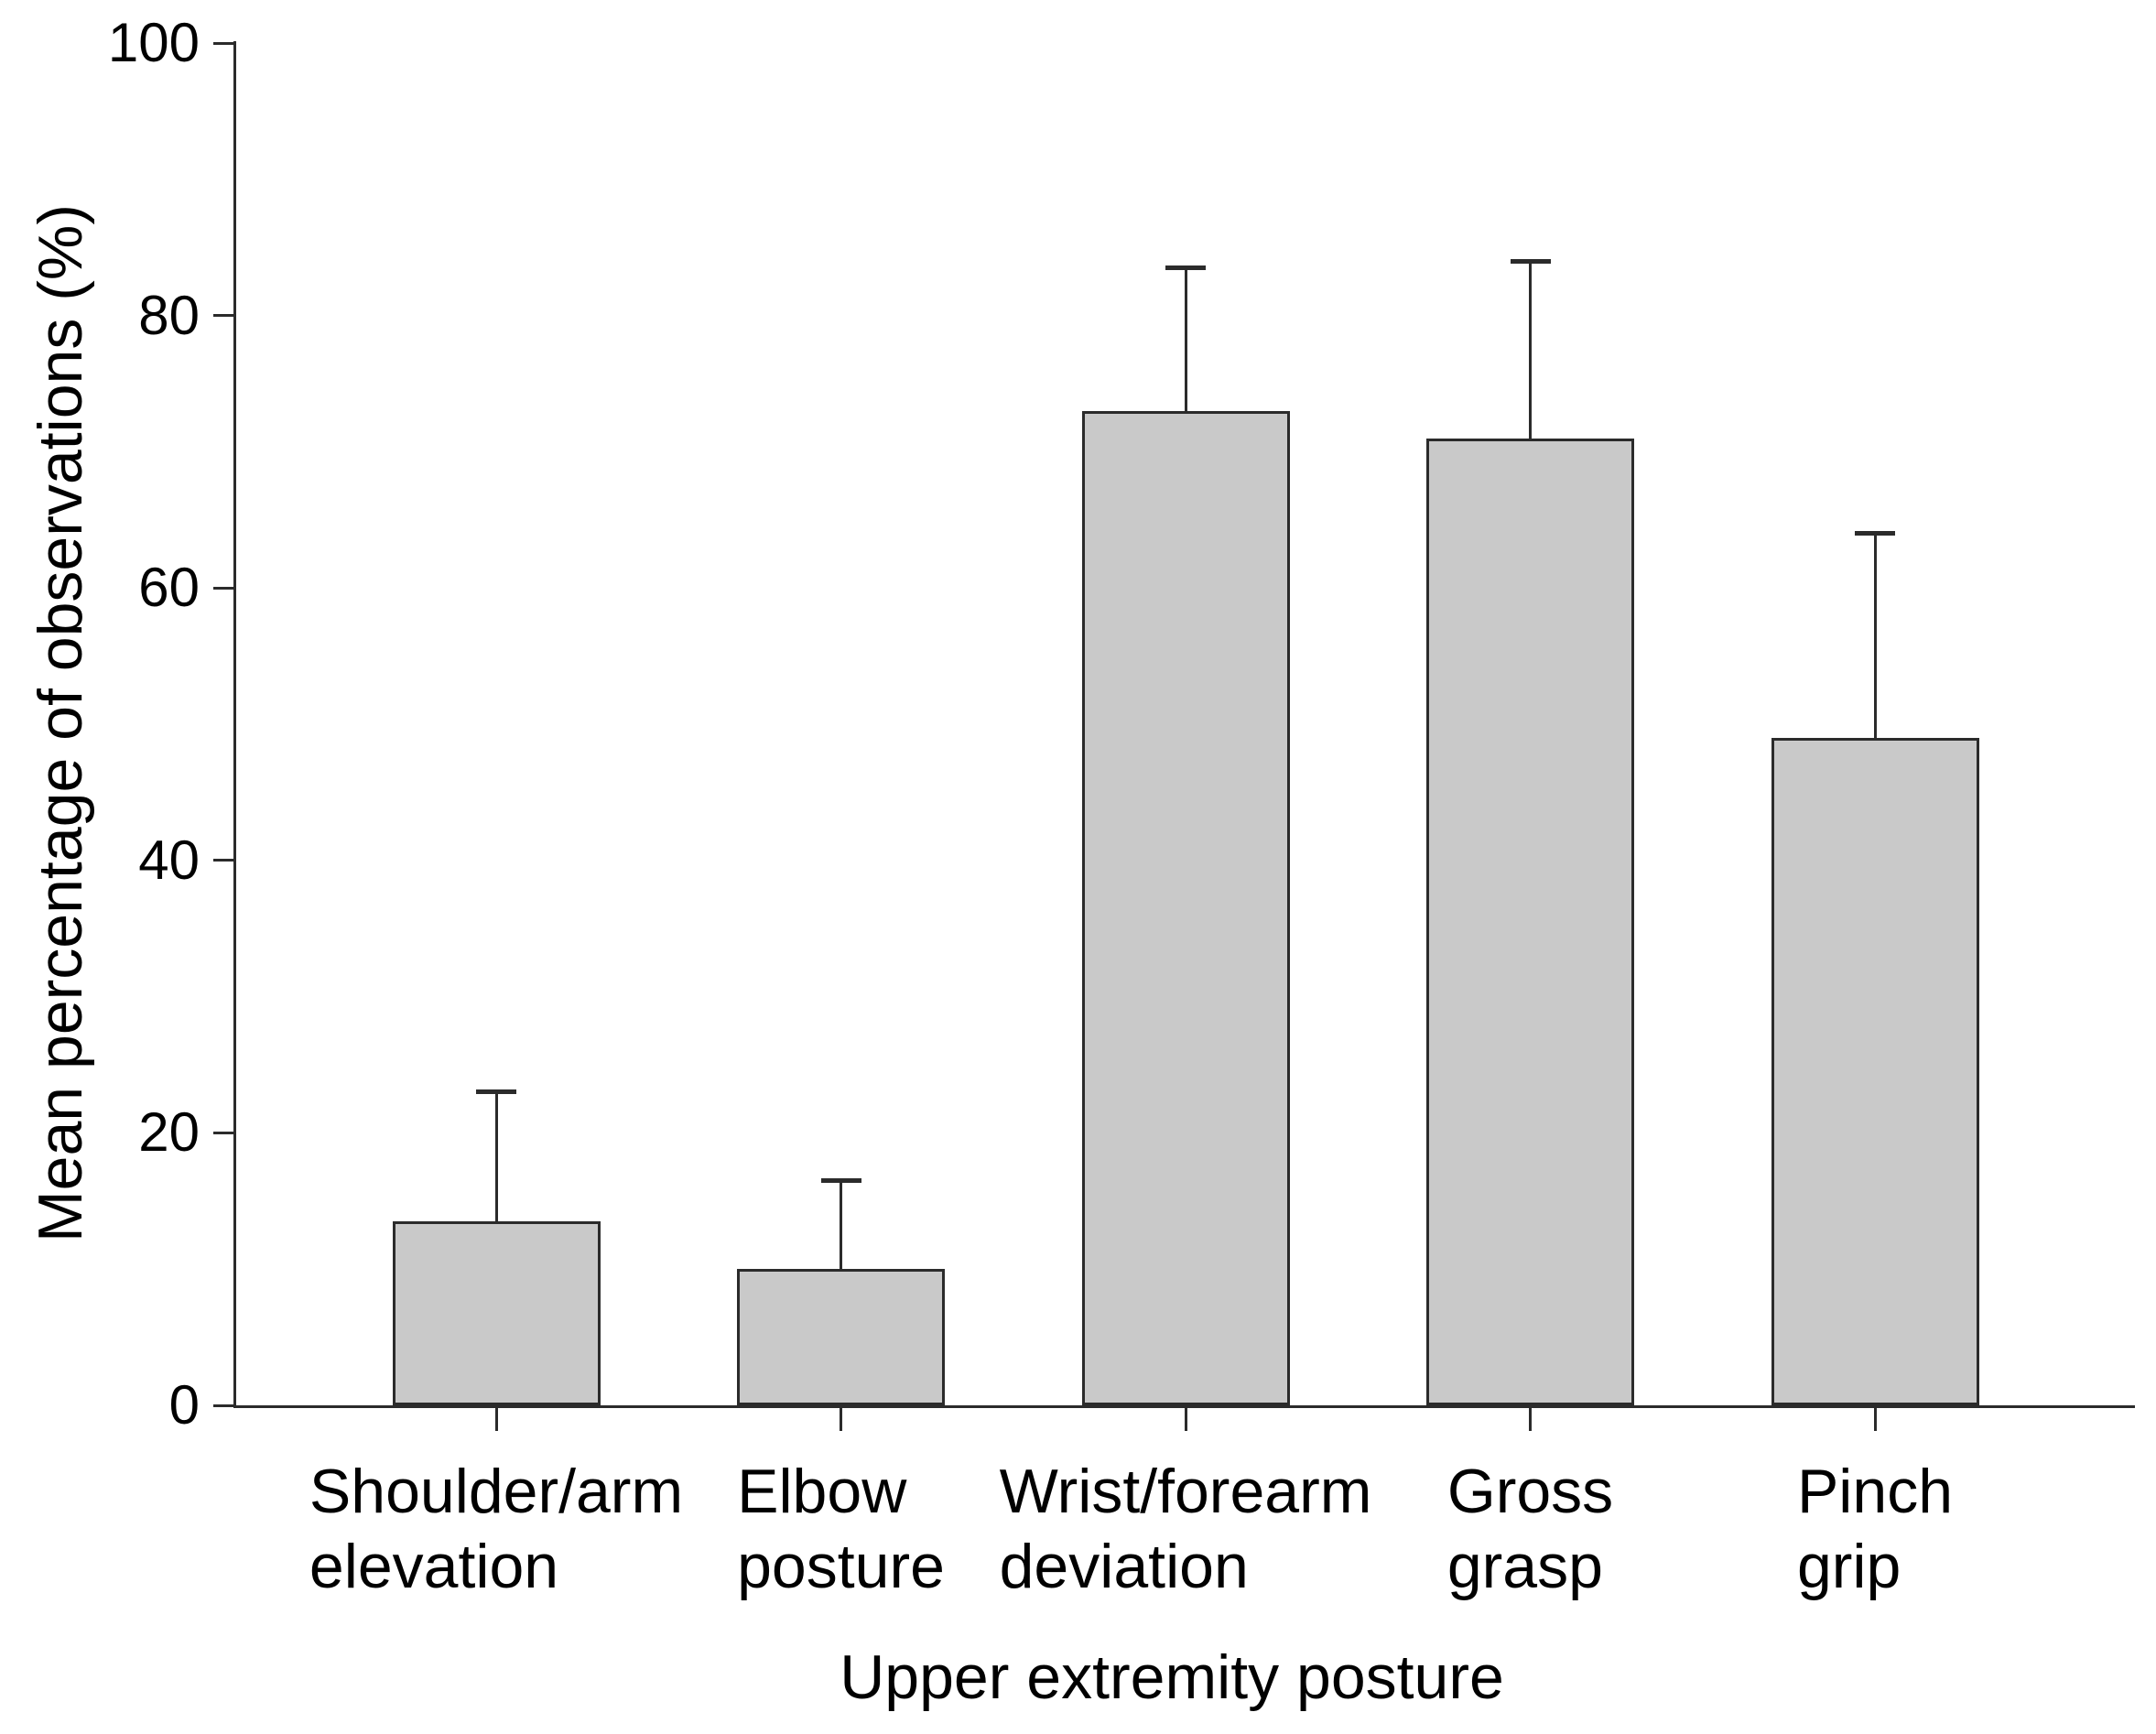 This screenshot has width=2156, height=1734. What do you see at coordinates (169, 1132) in the screenshot?
I see `y-axis-tick-label: 20` at bounding box center [169, 1132].